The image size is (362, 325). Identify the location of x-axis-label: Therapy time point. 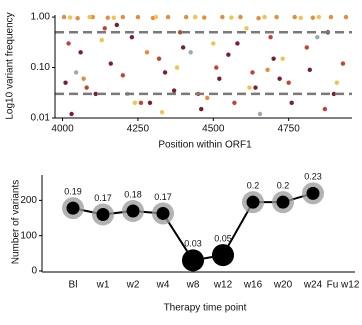
(205, 308).